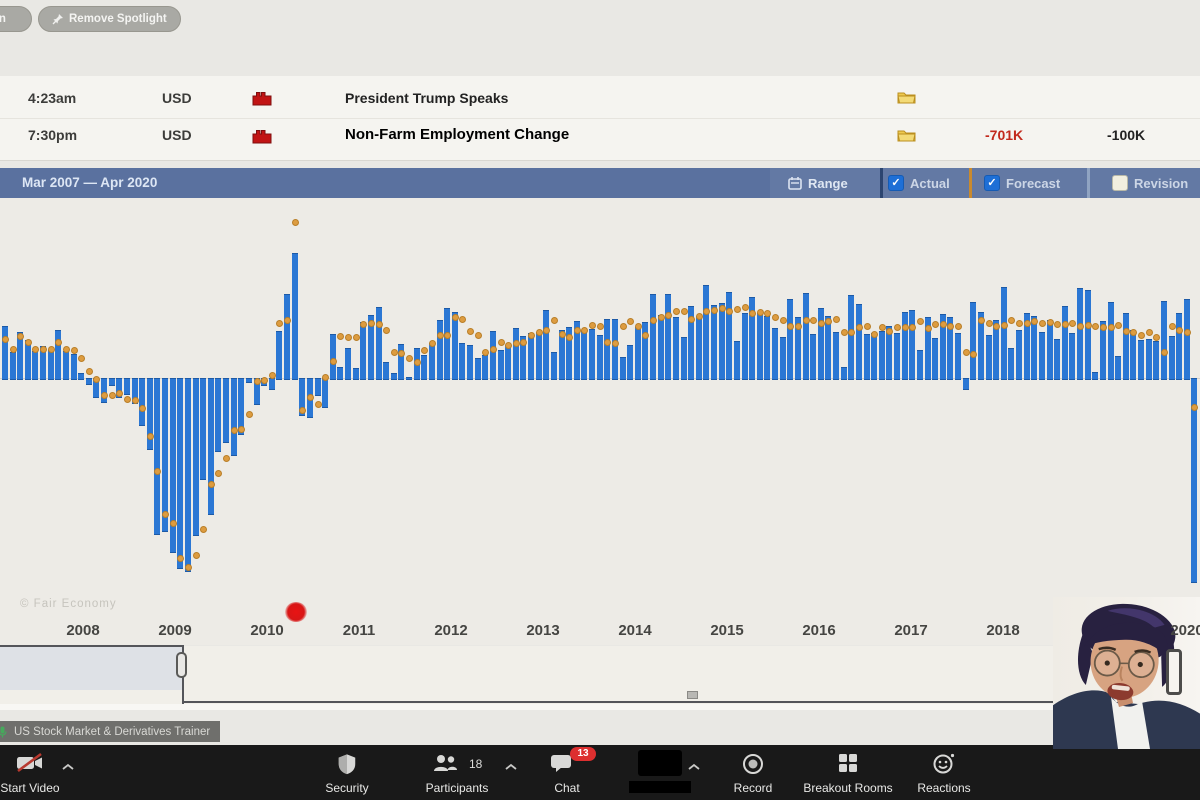 The image size is (1200, 800). What do you see at coordinates (727, 630) in the screenshot?
I see `x-axis-year-label: 2015` at bounding box center [727, 630].